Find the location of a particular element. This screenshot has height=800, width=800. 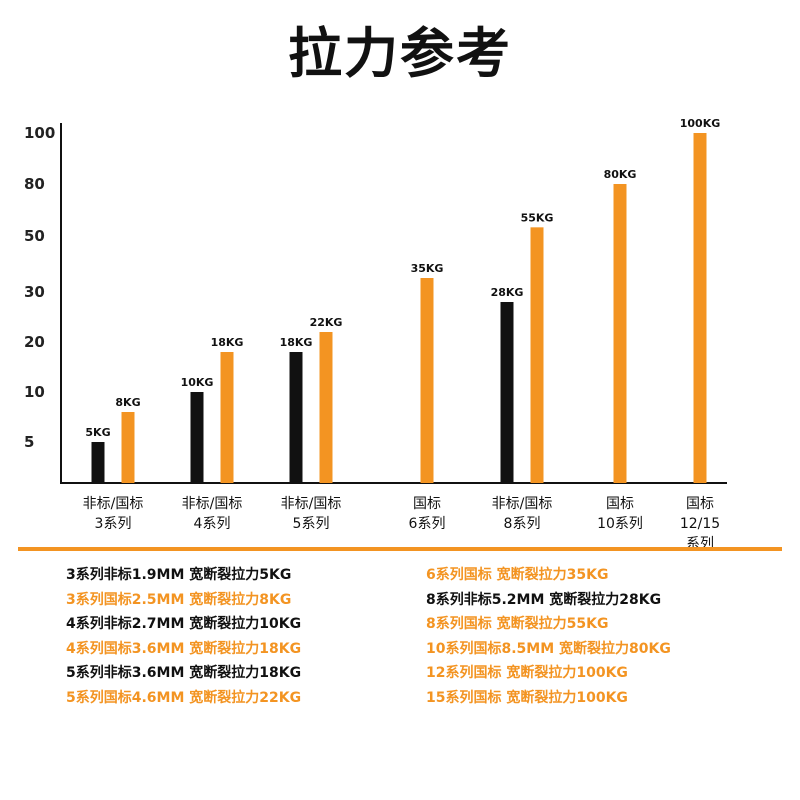

y-tick-label: 100 is located at coordinates (39, 133).